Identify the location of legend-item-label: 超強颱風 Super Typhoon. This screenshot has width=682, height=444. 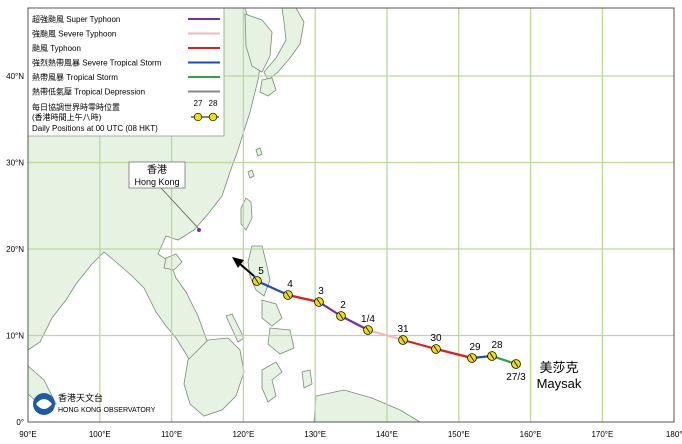
(76, 19).